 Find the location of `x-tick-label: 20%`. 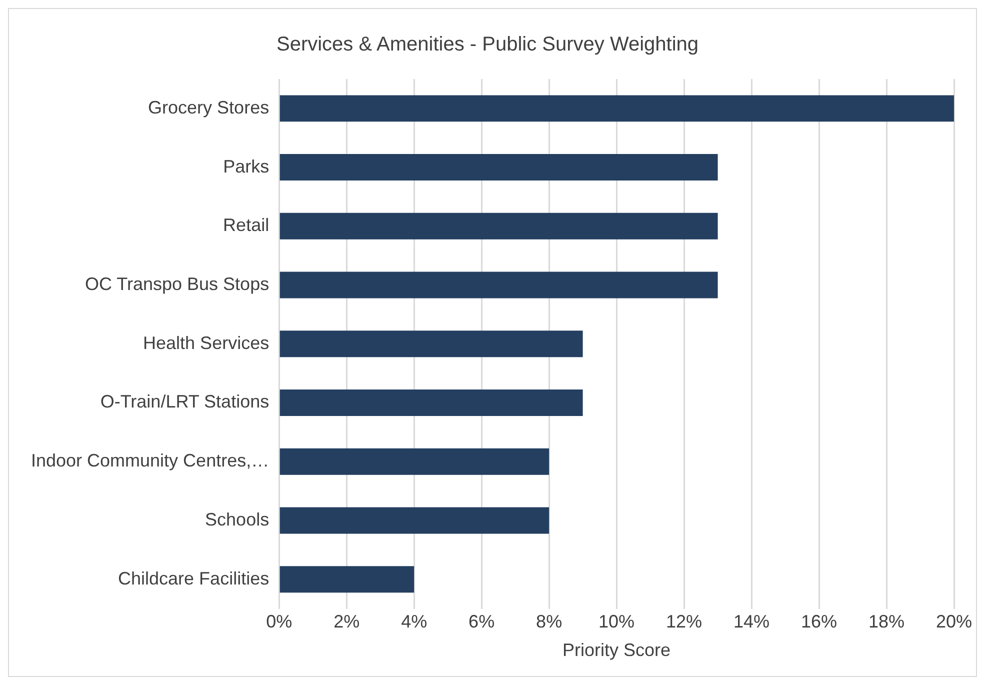

x-tick-label: 20% is located at coordinates (954, 622).